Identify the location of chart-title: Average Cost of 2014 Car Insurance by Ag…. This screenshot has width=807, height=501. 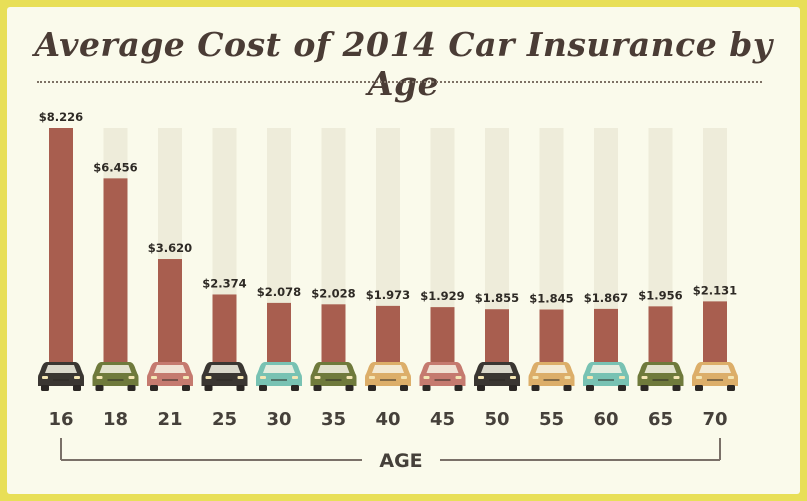
(403, 64).